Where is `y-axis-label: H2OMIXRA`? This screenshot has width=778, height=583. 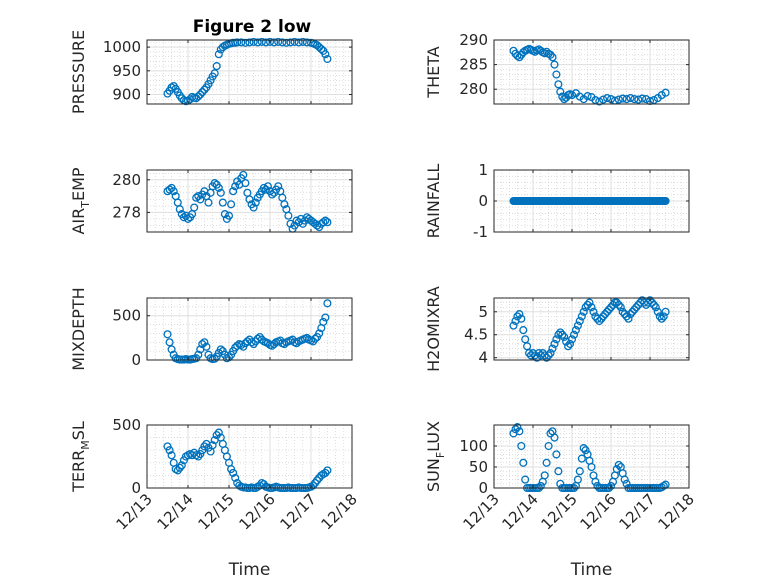
y-axis-label: H2OMIXRA is located at coordinates (433, 329).